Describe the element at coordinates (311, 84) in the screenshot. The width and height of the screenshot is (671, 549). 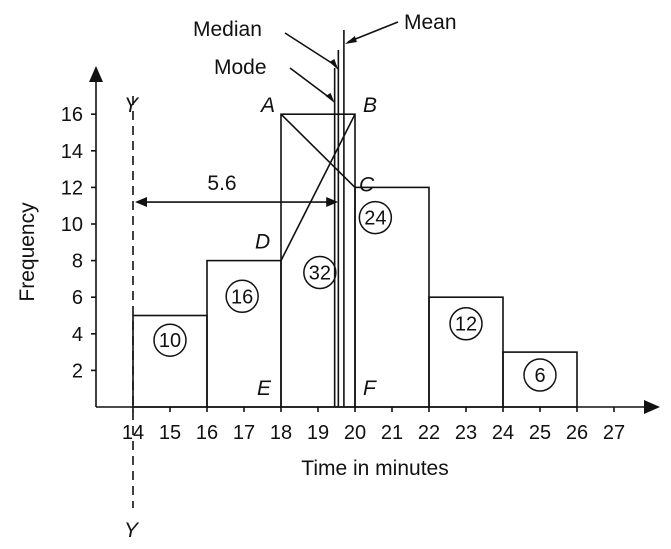
I see `mode-leader` at that location.